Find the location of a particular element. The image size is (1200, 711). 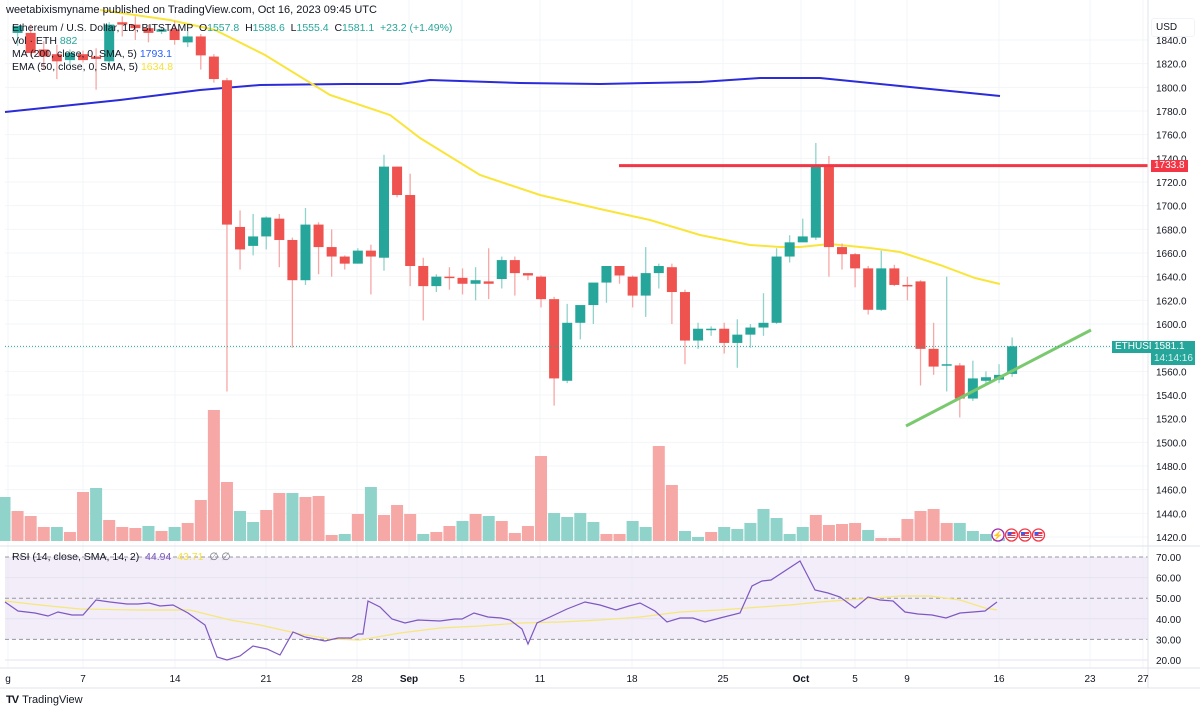

price-tick: 1440.0 is located at coordinates (1171, 514).